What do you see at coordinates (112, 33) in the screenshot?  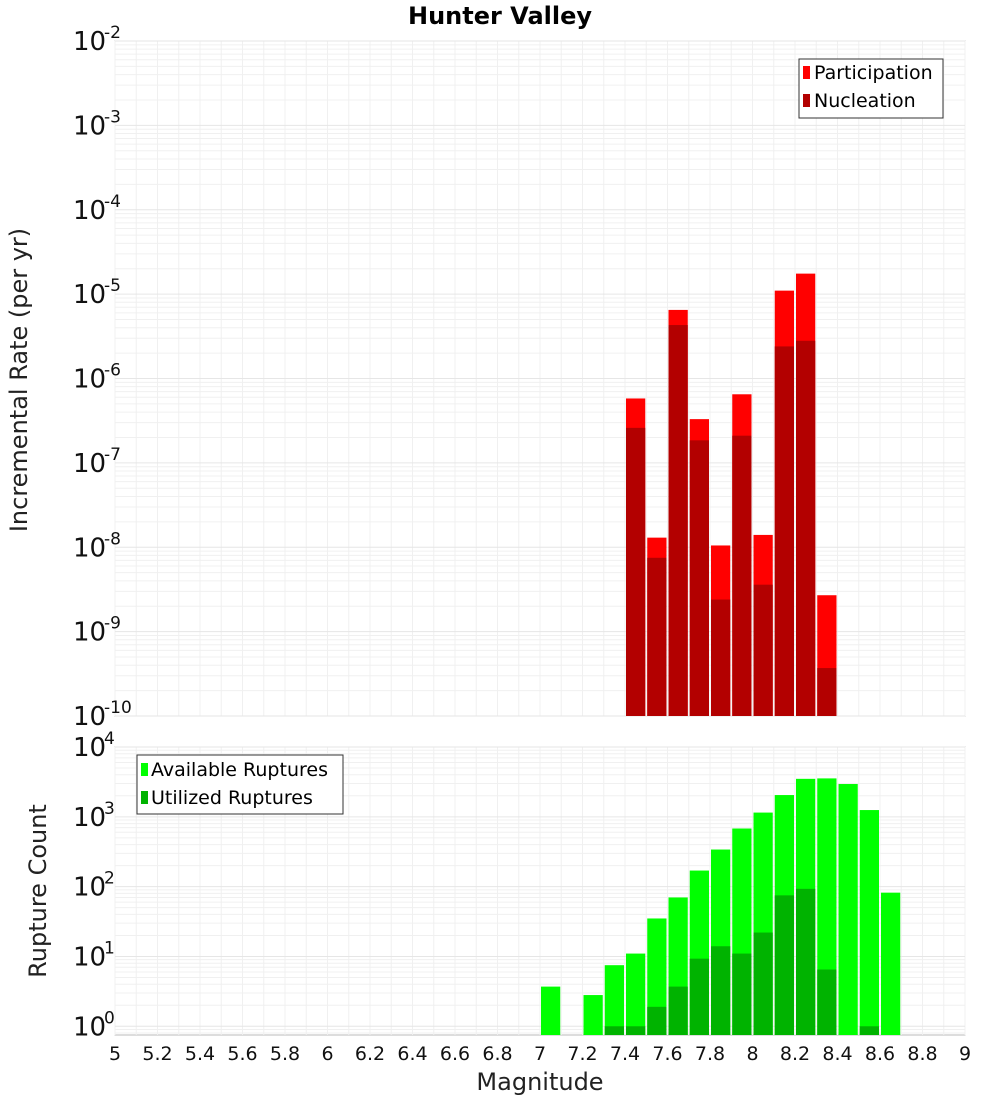 I see `y-tick-exponent: -2` at bounding box center [112, 33].